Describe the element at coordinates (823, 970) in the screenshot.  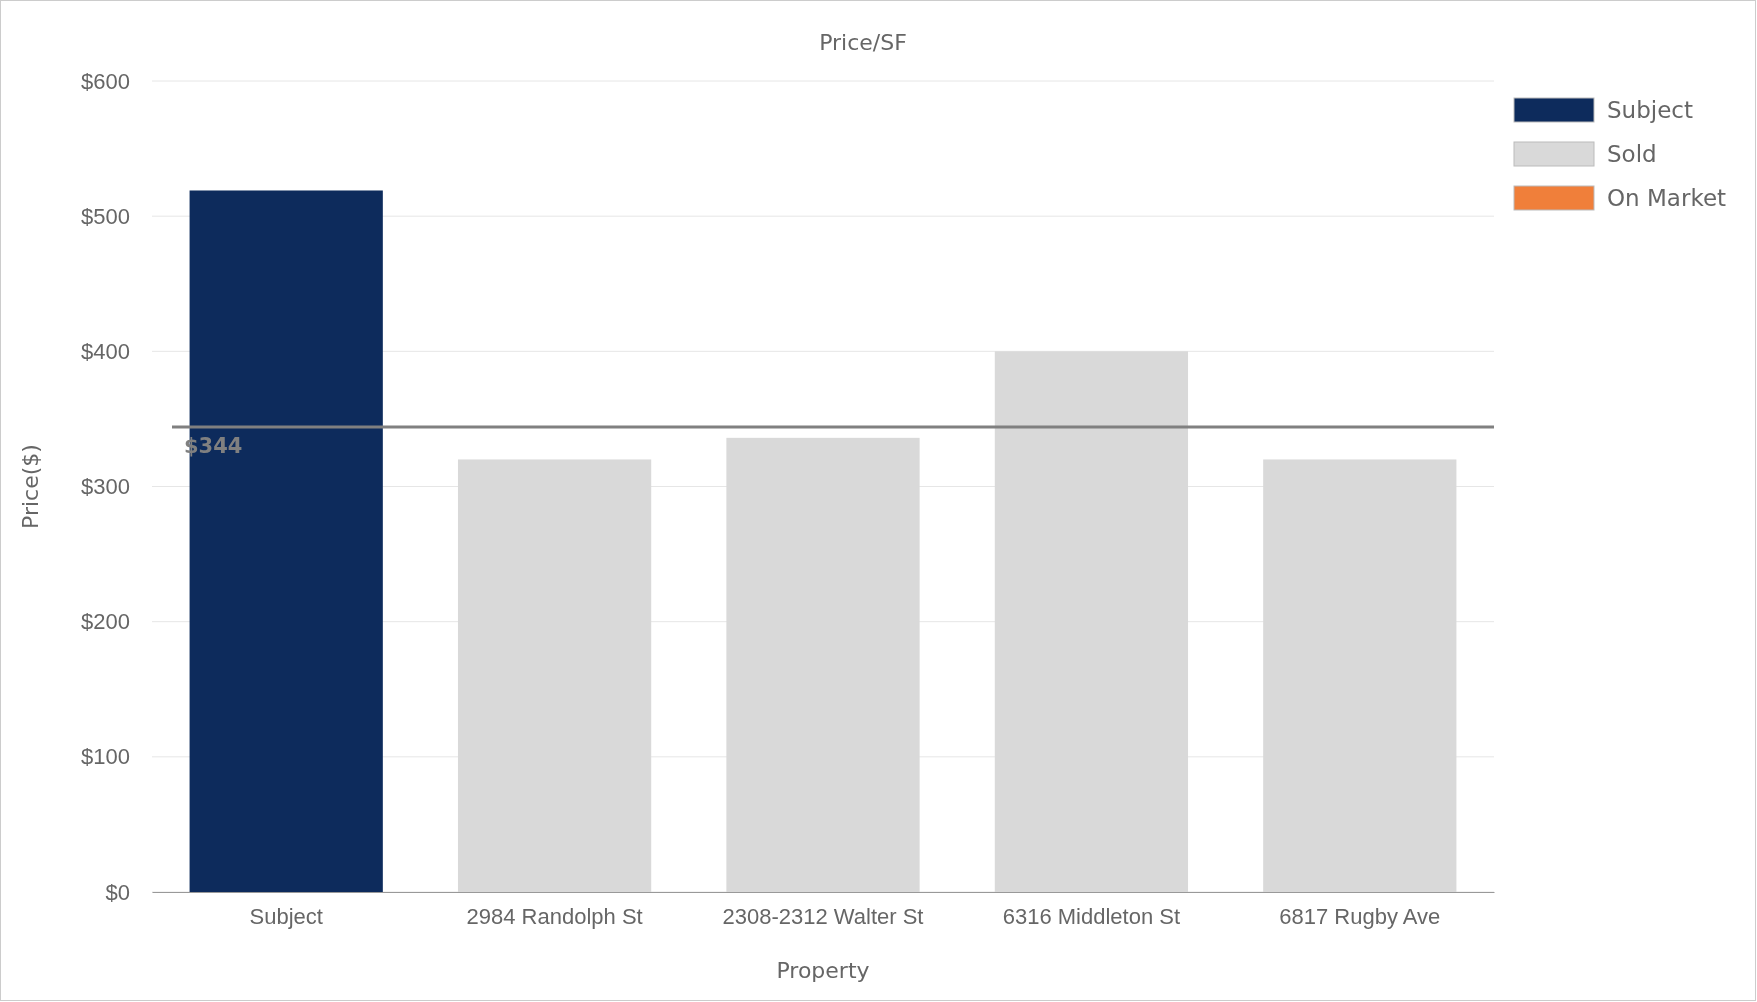
I see `x-axis-title: Property` at that location.